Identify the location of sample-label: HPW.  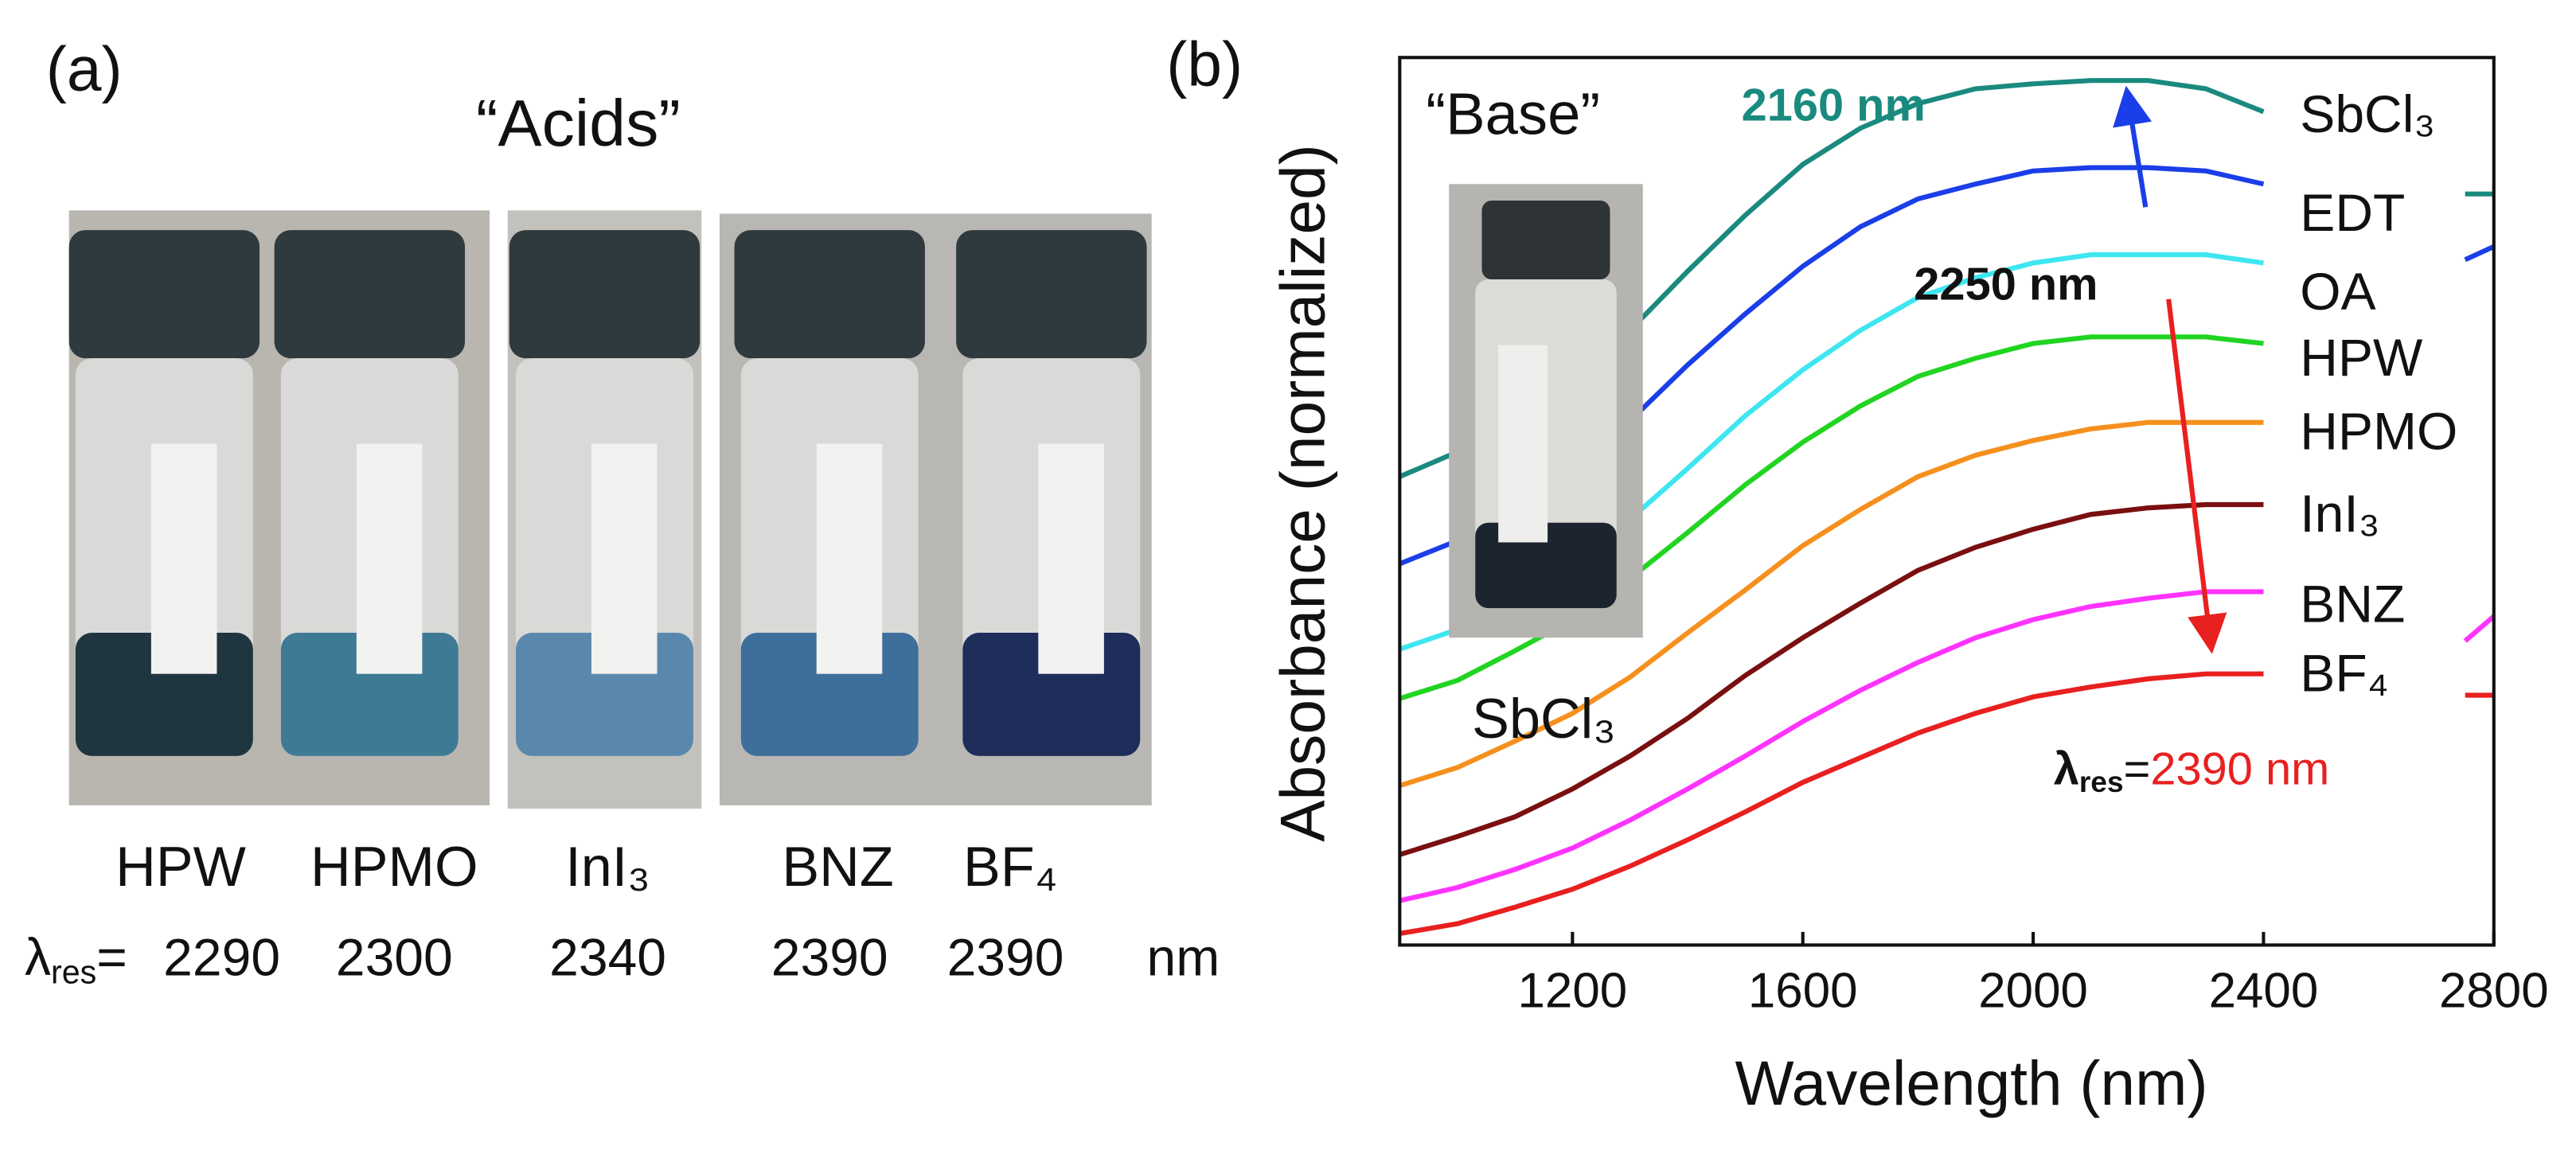
(180, 866).